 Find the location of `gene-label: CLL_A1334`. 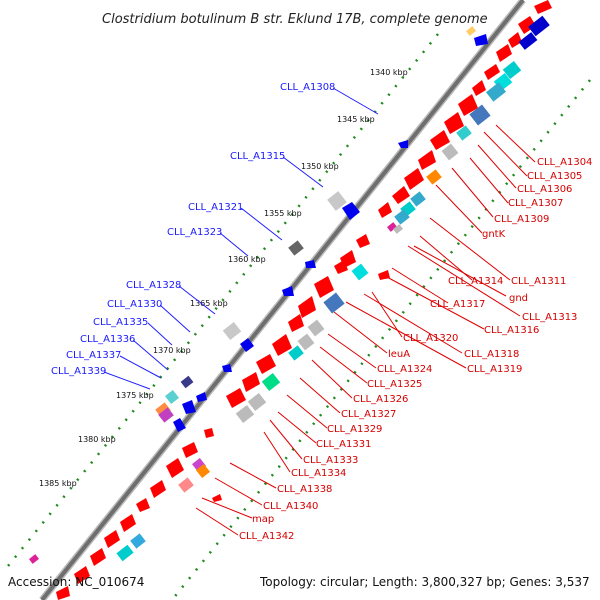

gene-label: CLL_A1334 is located at coordinates (318, 473).